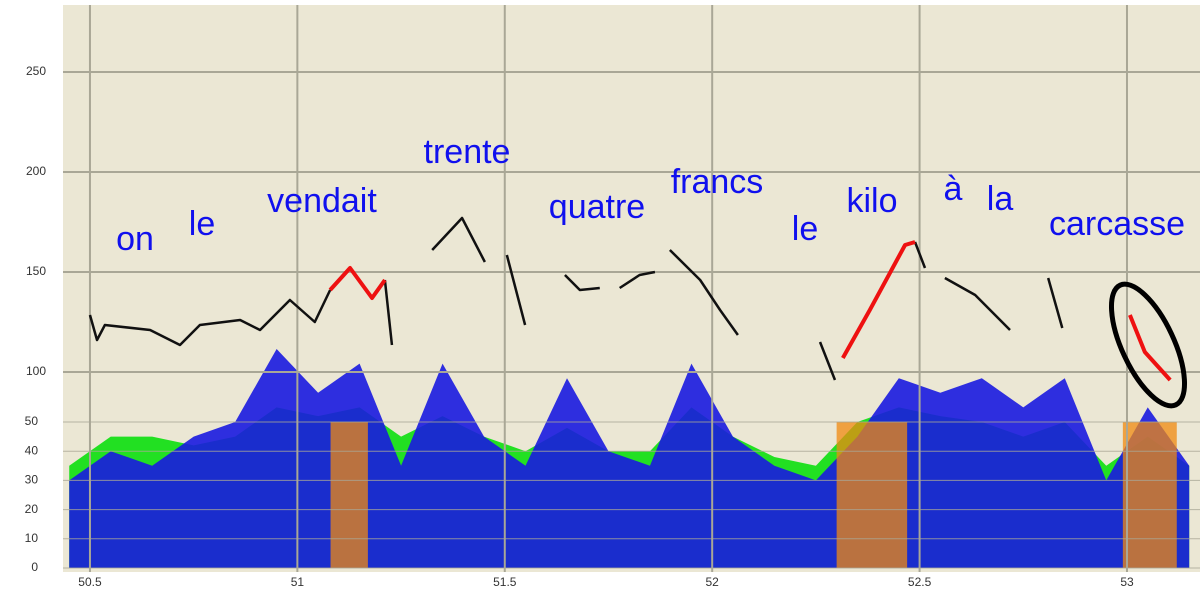 The height and width of the screenshot is (592, 1202). What do you see at coordinates (32, 450) in the screenshot?
I see `y-tick-label: 40` at bounding box center [32, 450].